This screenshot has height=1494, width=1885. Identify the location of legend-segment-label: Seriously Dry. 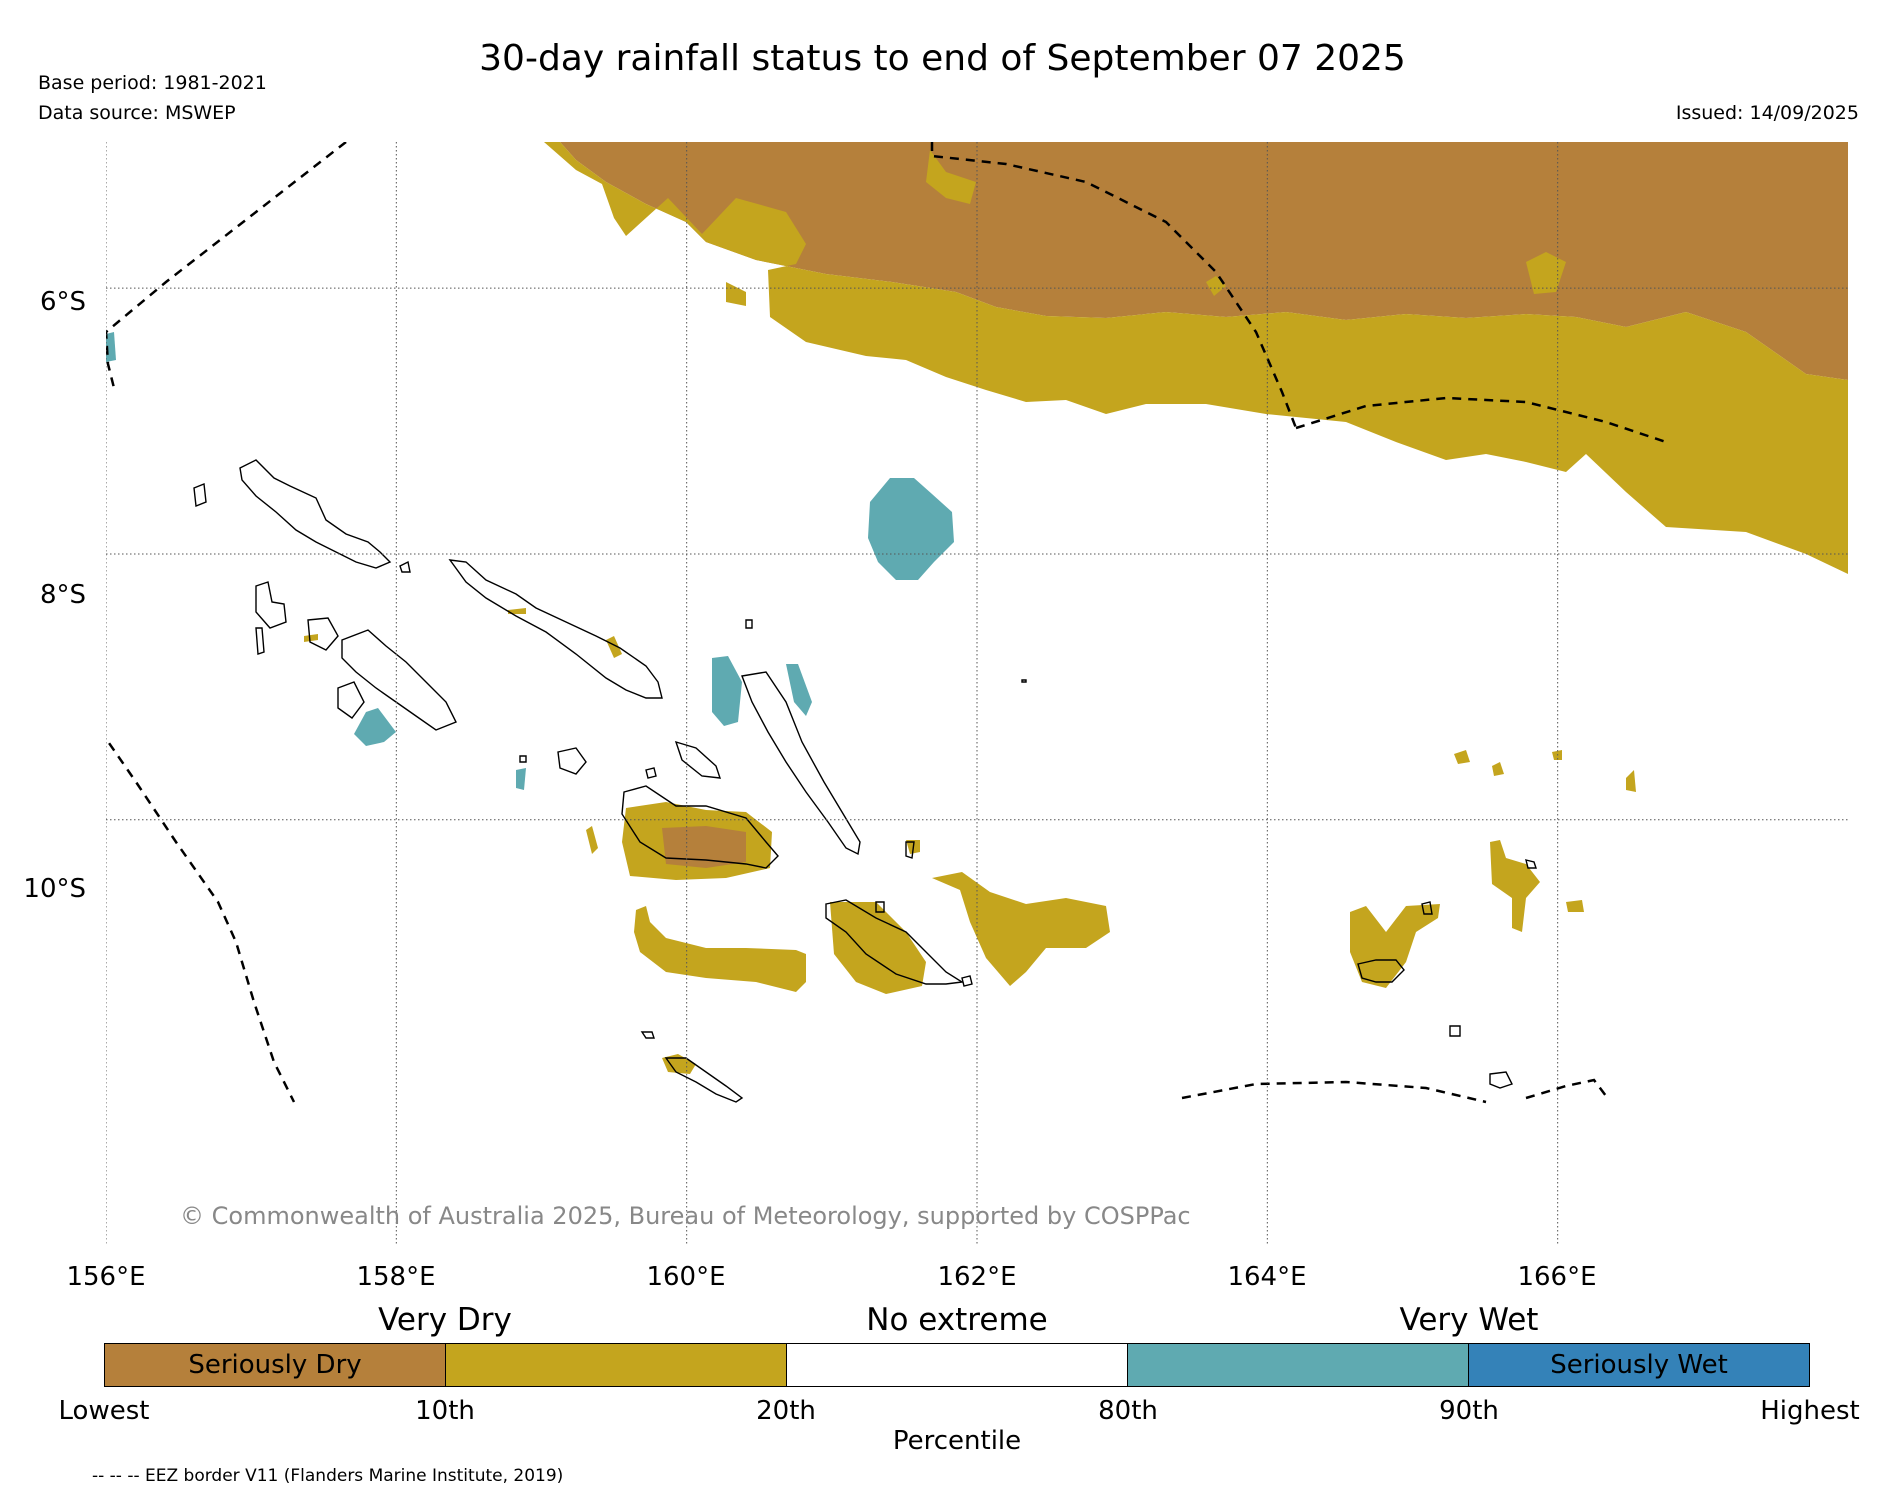
(275, 1365).